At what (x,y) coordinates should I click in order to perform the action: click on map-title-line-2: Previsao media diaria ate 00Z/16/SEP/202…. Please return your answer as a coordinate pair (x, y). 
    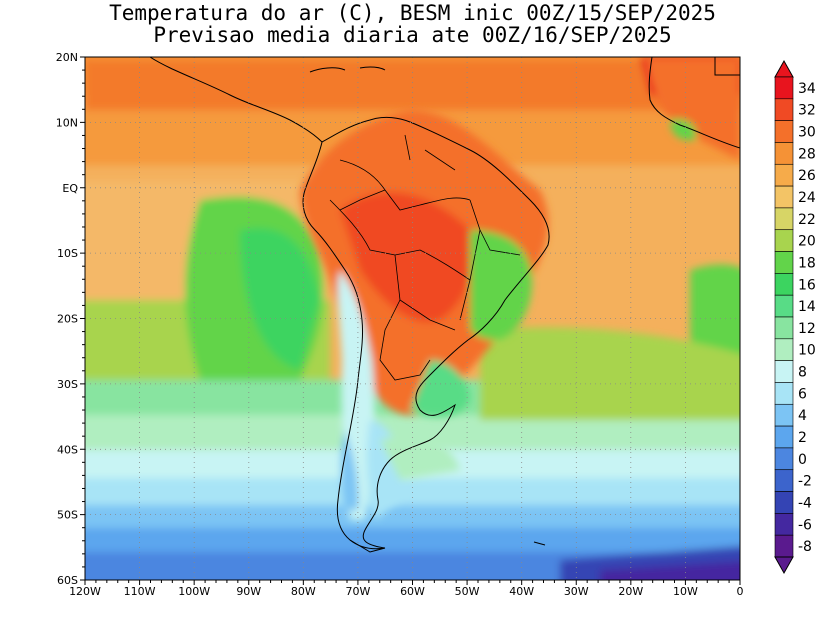
    Looking at the image, I should click on (412, 35).